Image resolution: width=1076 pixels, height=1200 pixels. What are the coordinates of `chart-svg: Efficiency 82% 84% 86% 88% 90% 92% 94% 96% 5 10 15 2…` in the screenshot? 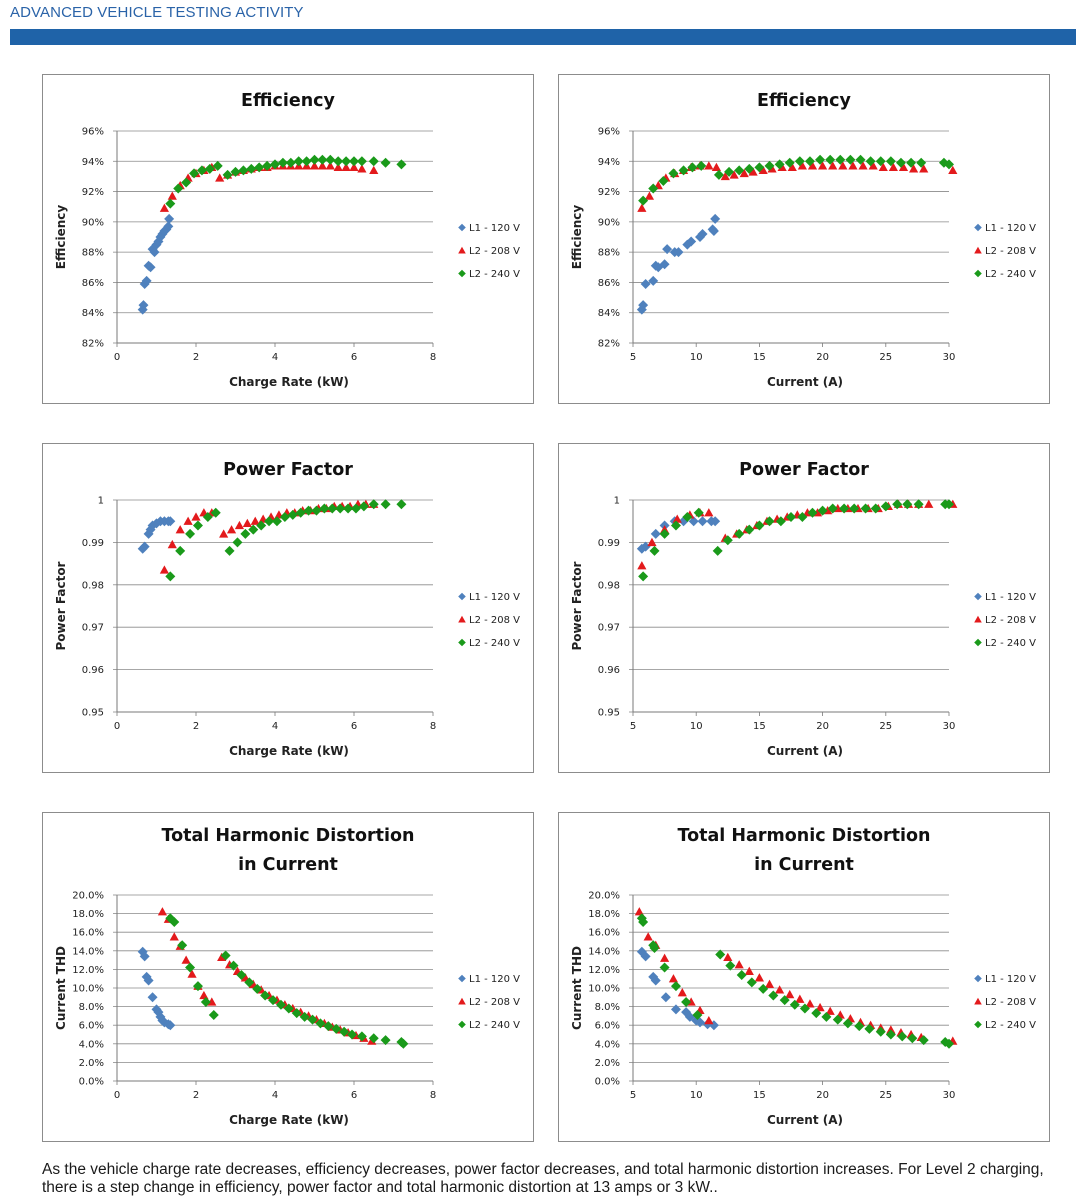 It's located at (803, 240).